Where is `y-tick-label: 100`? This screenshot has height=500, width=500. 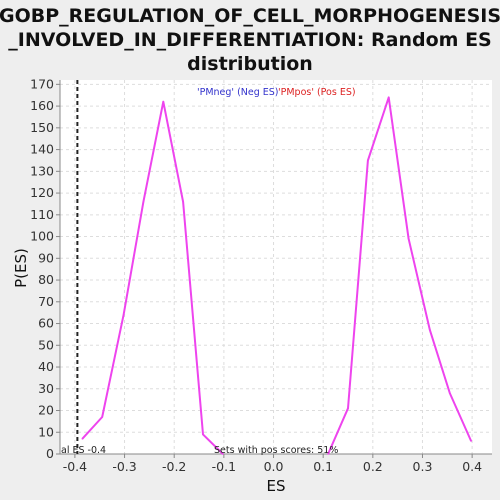
y-tick-label: 100 is located at coordinates (42, 236).